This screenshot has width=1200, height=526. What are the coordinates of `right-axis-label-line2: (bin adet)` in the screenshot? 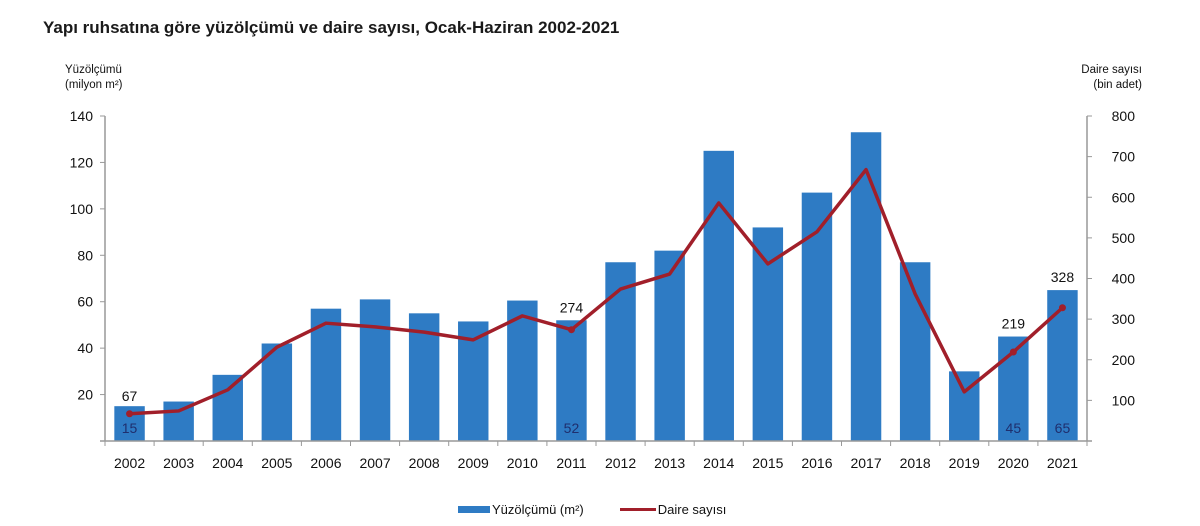 It's located at (1117, 85).